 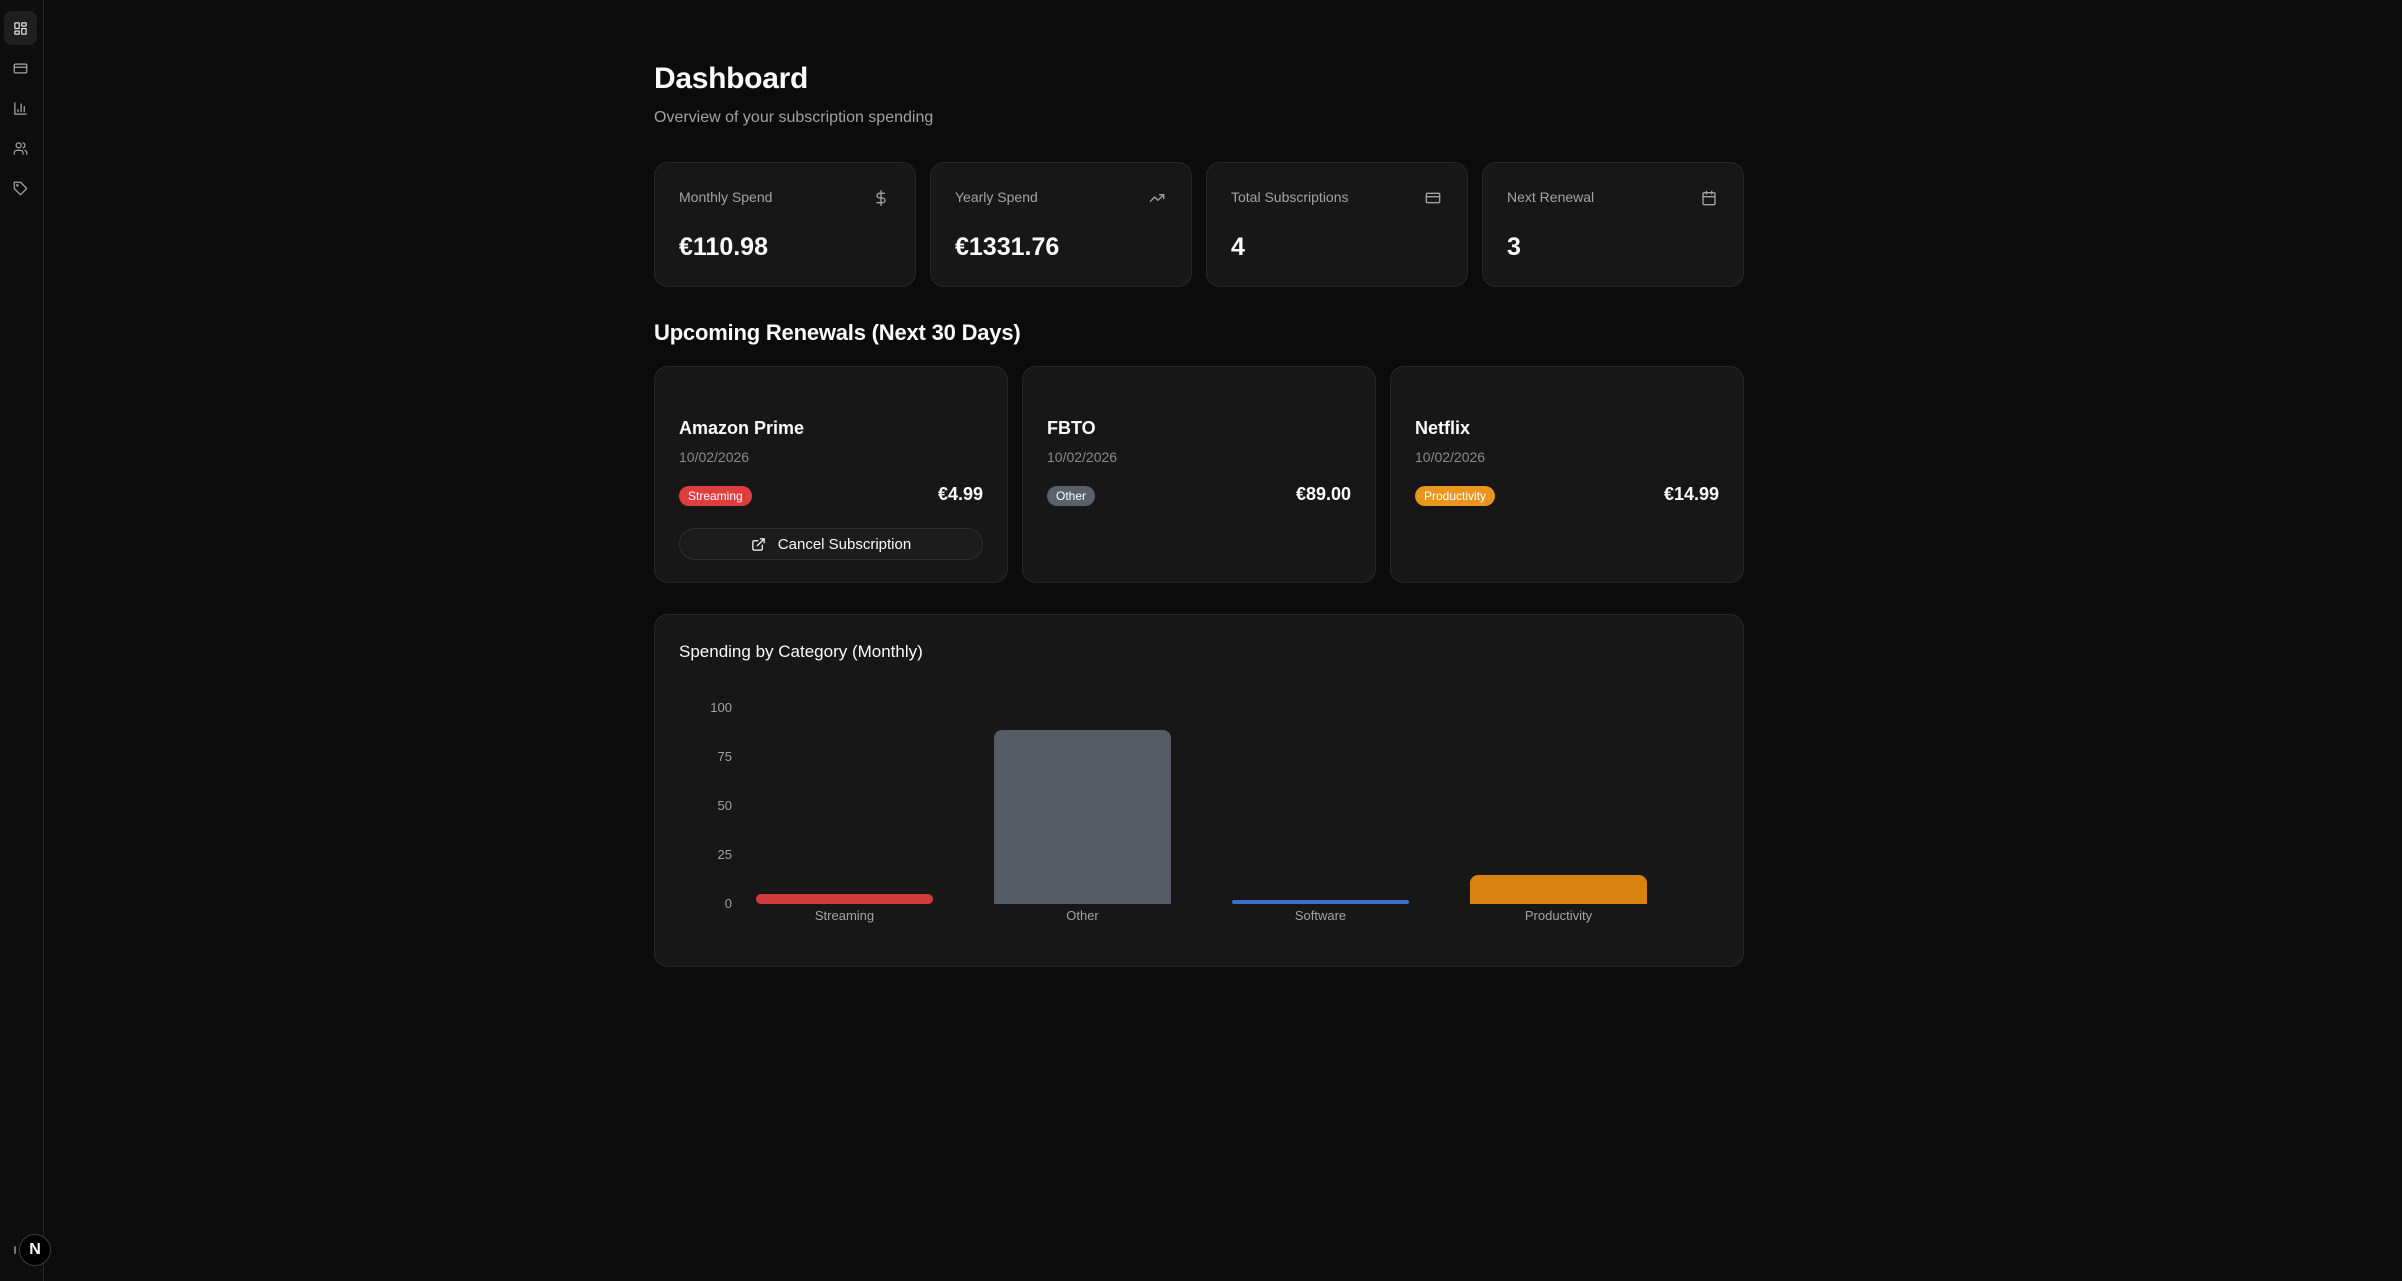 I want to click on tag-icon, so click(x=20, y=188).